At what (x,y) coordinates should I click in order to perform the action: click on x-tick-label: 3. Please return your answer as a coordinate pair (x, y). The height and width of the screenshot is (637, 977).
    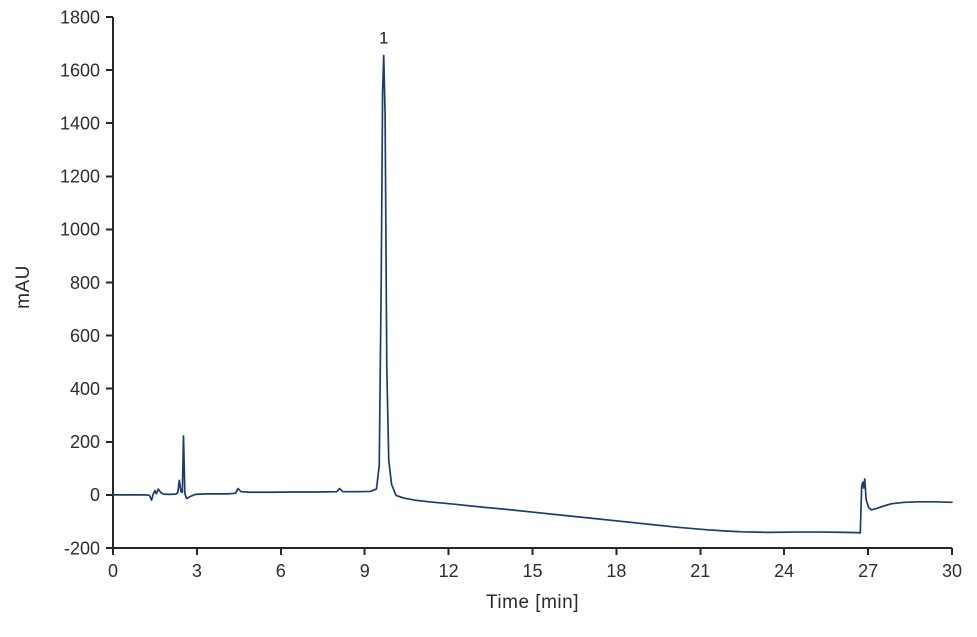
    Looking at the image, I should click on (197, 571).